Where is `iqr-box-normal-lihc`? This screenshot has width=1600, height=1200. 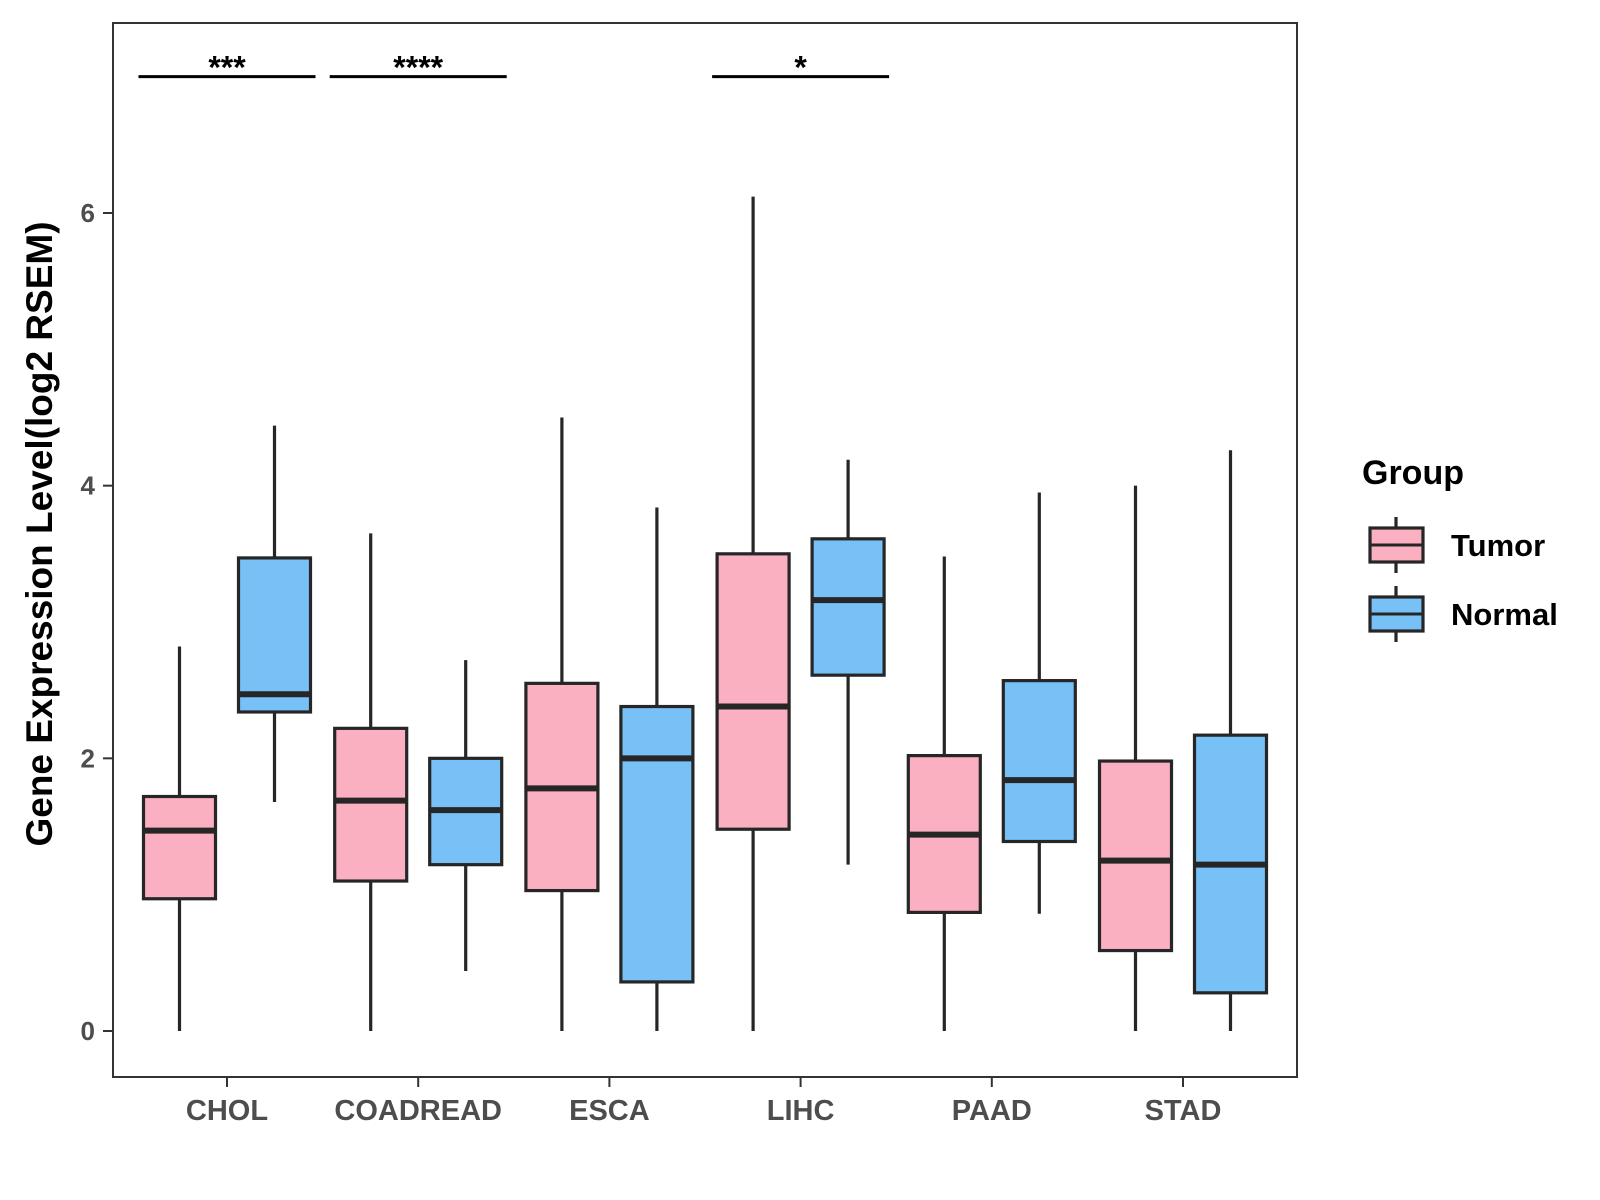 iqr-box-normal-lihc is located at coordinates (848, 607).